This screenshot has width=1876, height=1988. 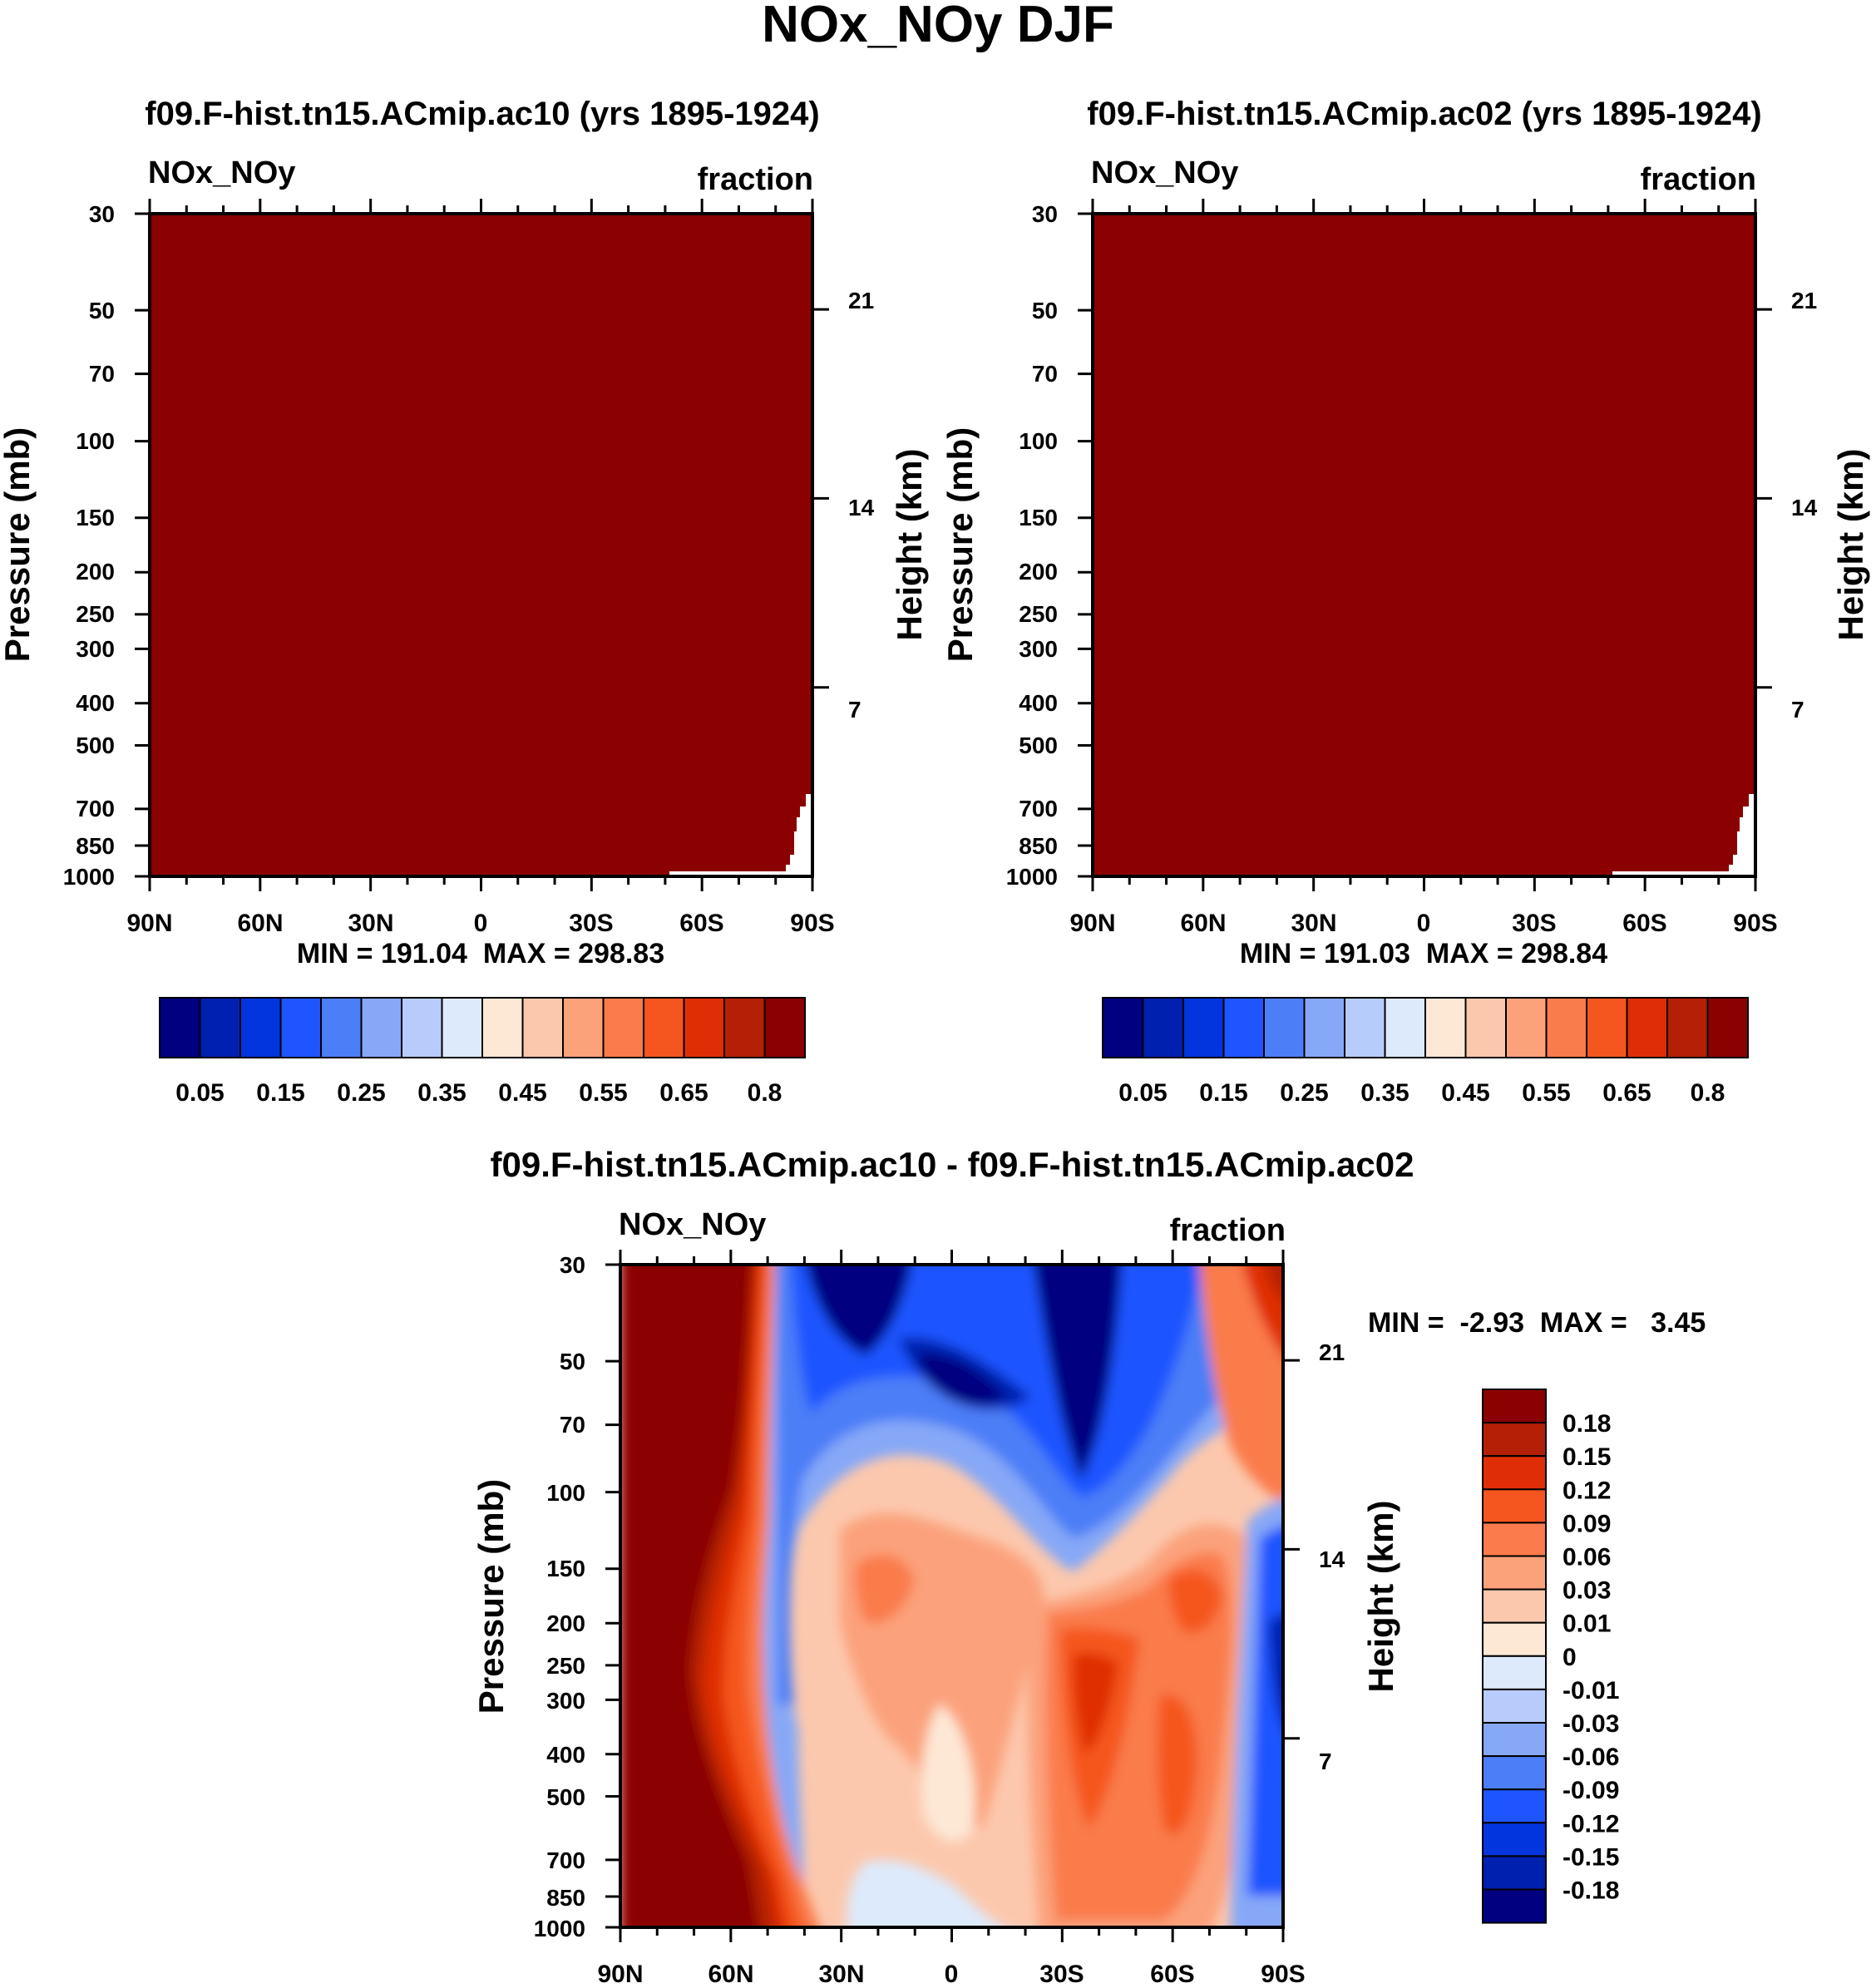 What do you see at coordinates (95, 517) in the screenshot?
I see `y-tick-label: 150` at bounding box center [95, 517].